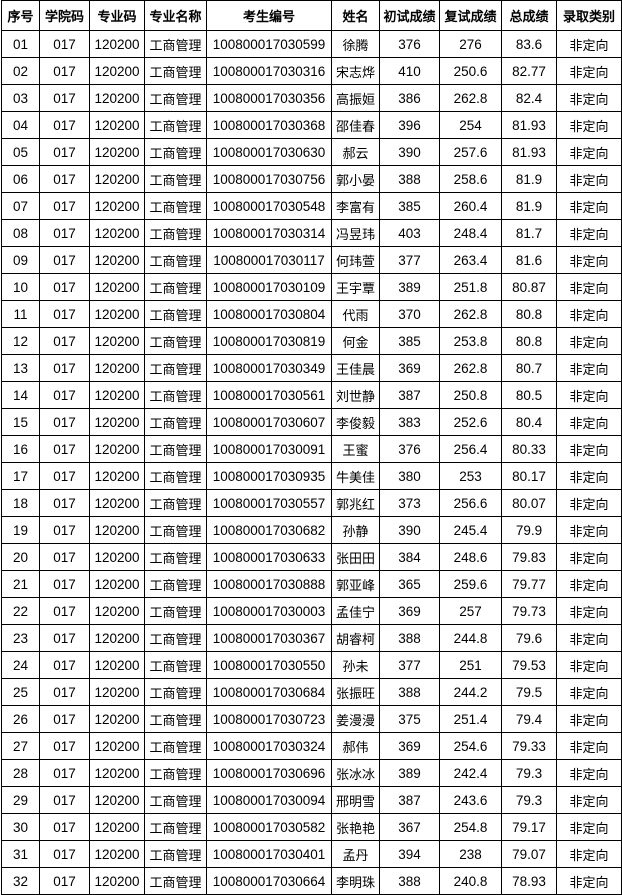 The image size is (622, 895). Describe the element at coordinates (355, 71) in the screenshot. I see `name-cell: 宋志烨` at that location.